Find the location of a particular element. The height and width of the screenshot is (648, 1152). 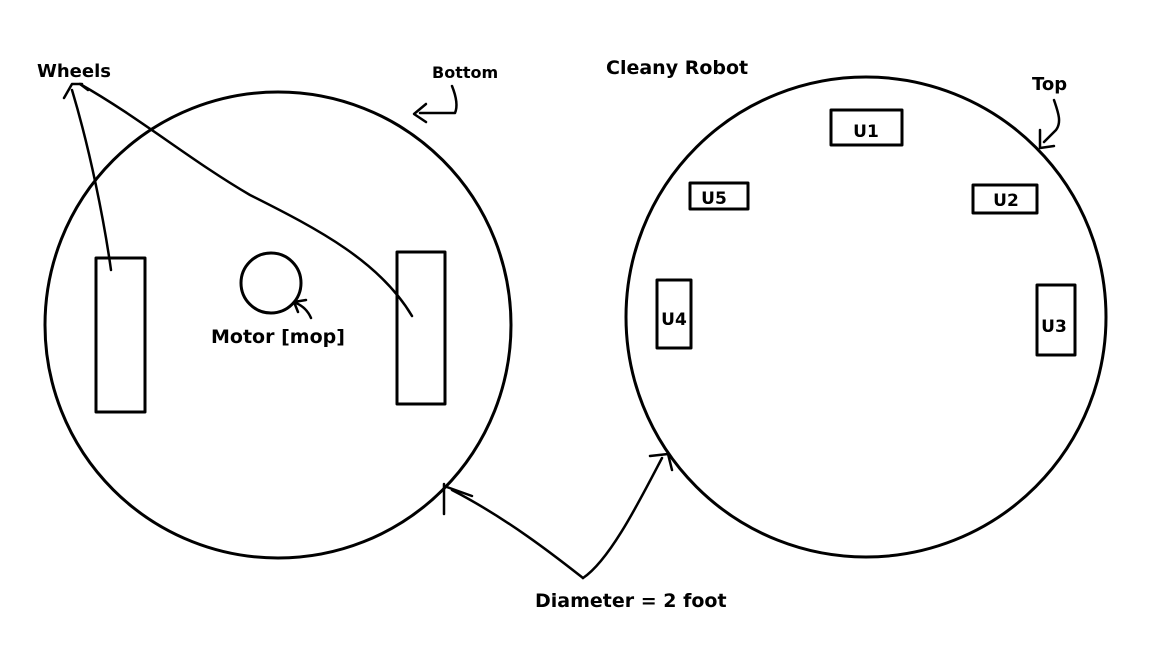

sensor-u5-box is located at coordinates (719, 196).